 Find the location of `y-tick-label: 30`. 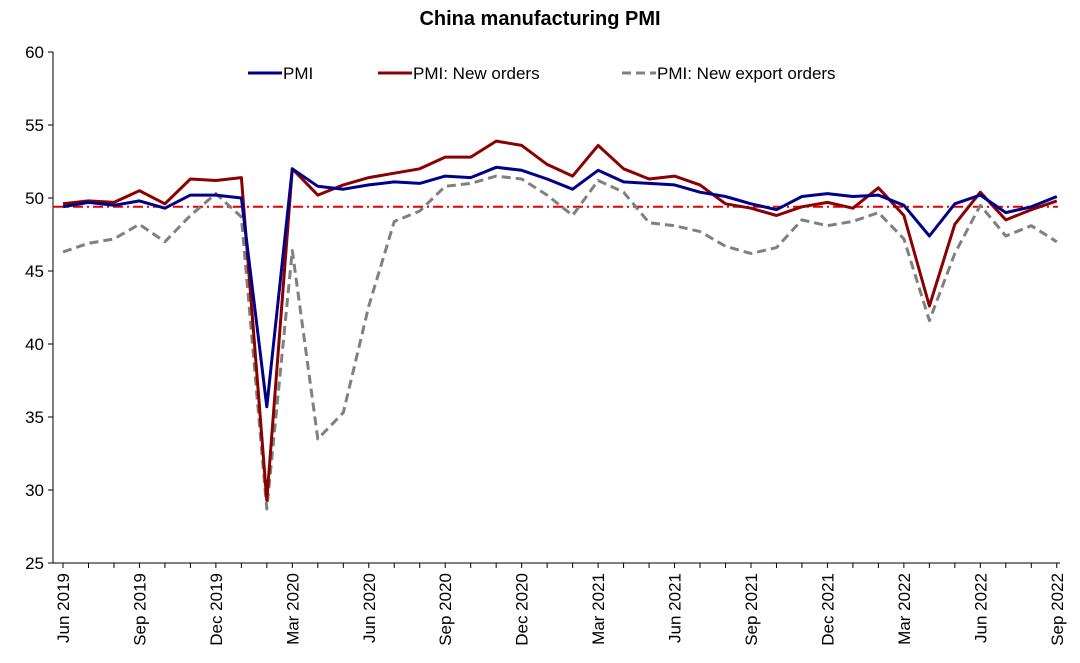

y-tick-label: 30 is located at coordinates (34, 490).